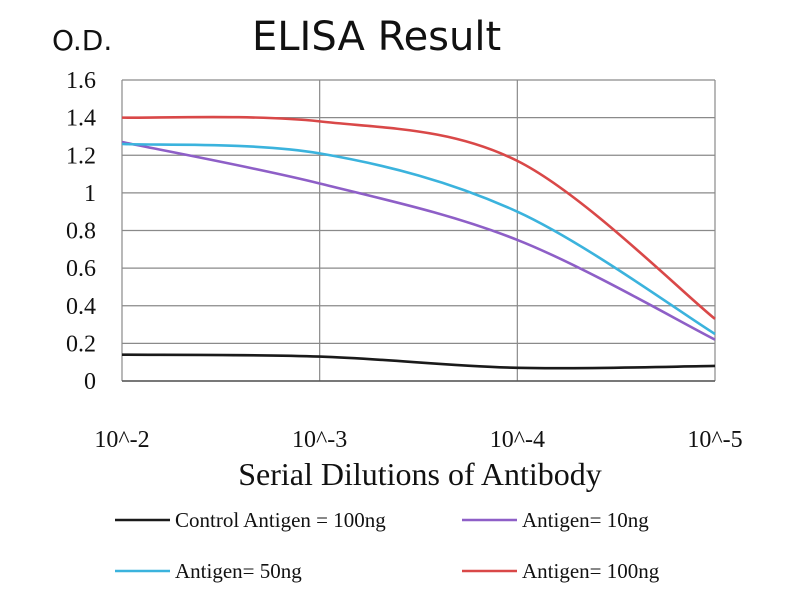  Describe the element at coordinates (714, 440) in the screenshot. I see `x-tick-label: 10^-5` at that location.